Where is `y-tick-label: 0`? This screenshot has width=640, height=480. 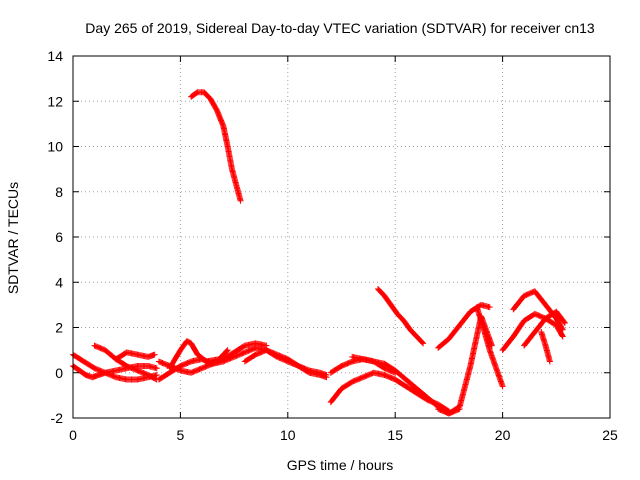 y-tick-label: 0 is located at coordinates (59, 373).